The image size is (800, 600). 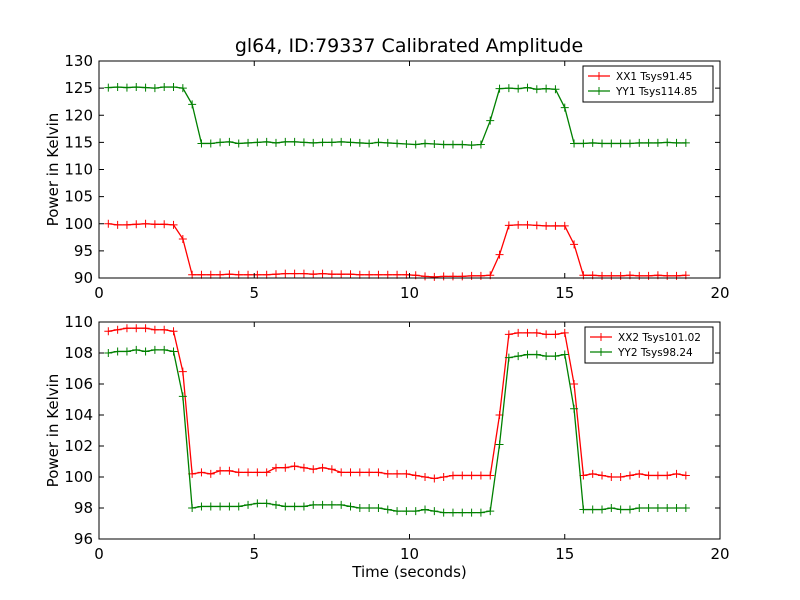 What do you see at coordinates (78, 61) in the screenshot?
I see `y-tick-label: 130` at bounding box center [78, 61].